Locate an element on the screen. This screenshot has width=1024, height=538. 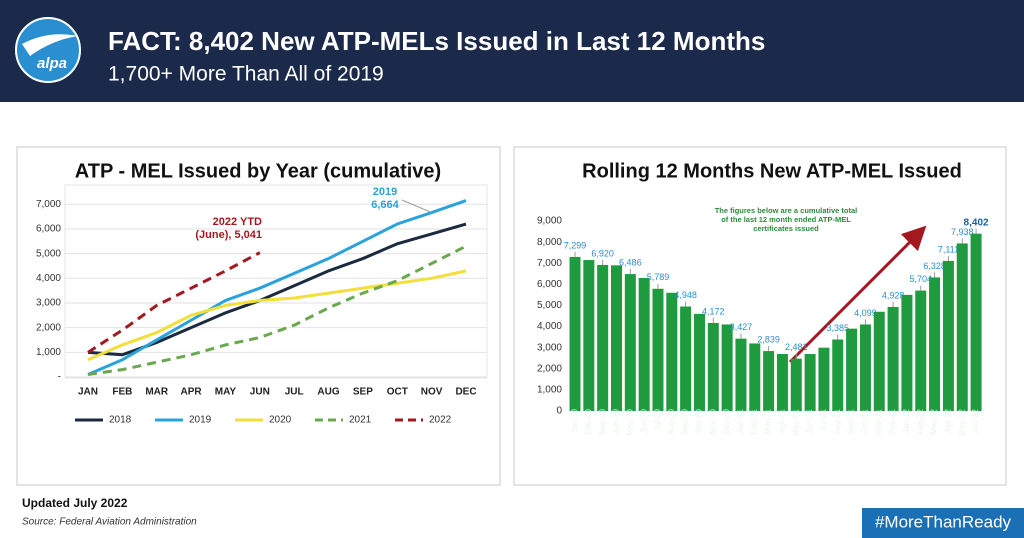
x-tick-label: Apr-20 is located at coordinates (616, 420).